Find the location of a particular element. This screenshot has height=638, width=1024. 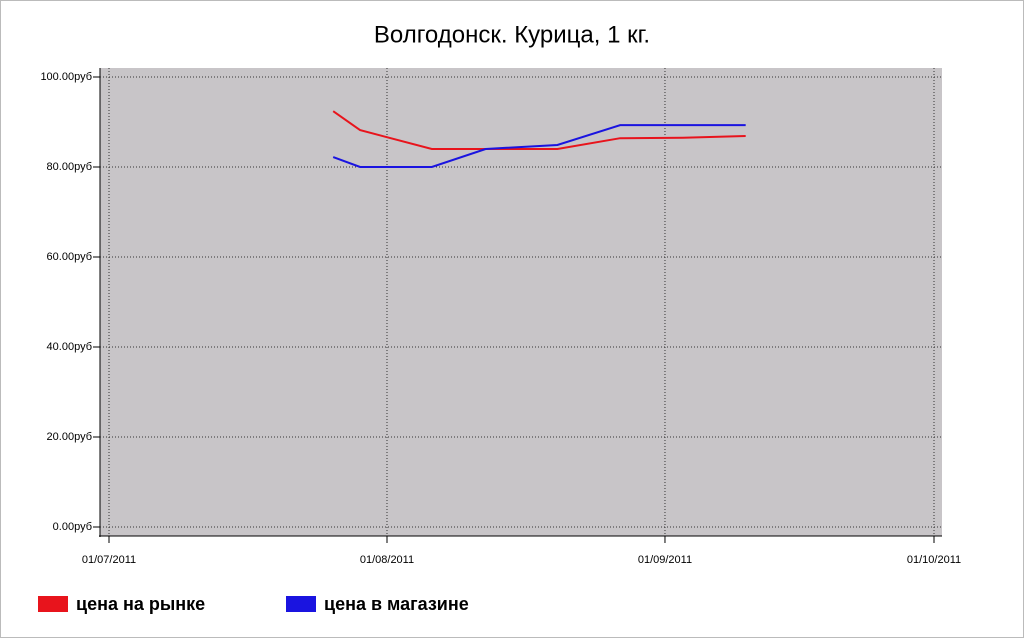

legend-label: цена в магазине is located at coordinates (396, 604).